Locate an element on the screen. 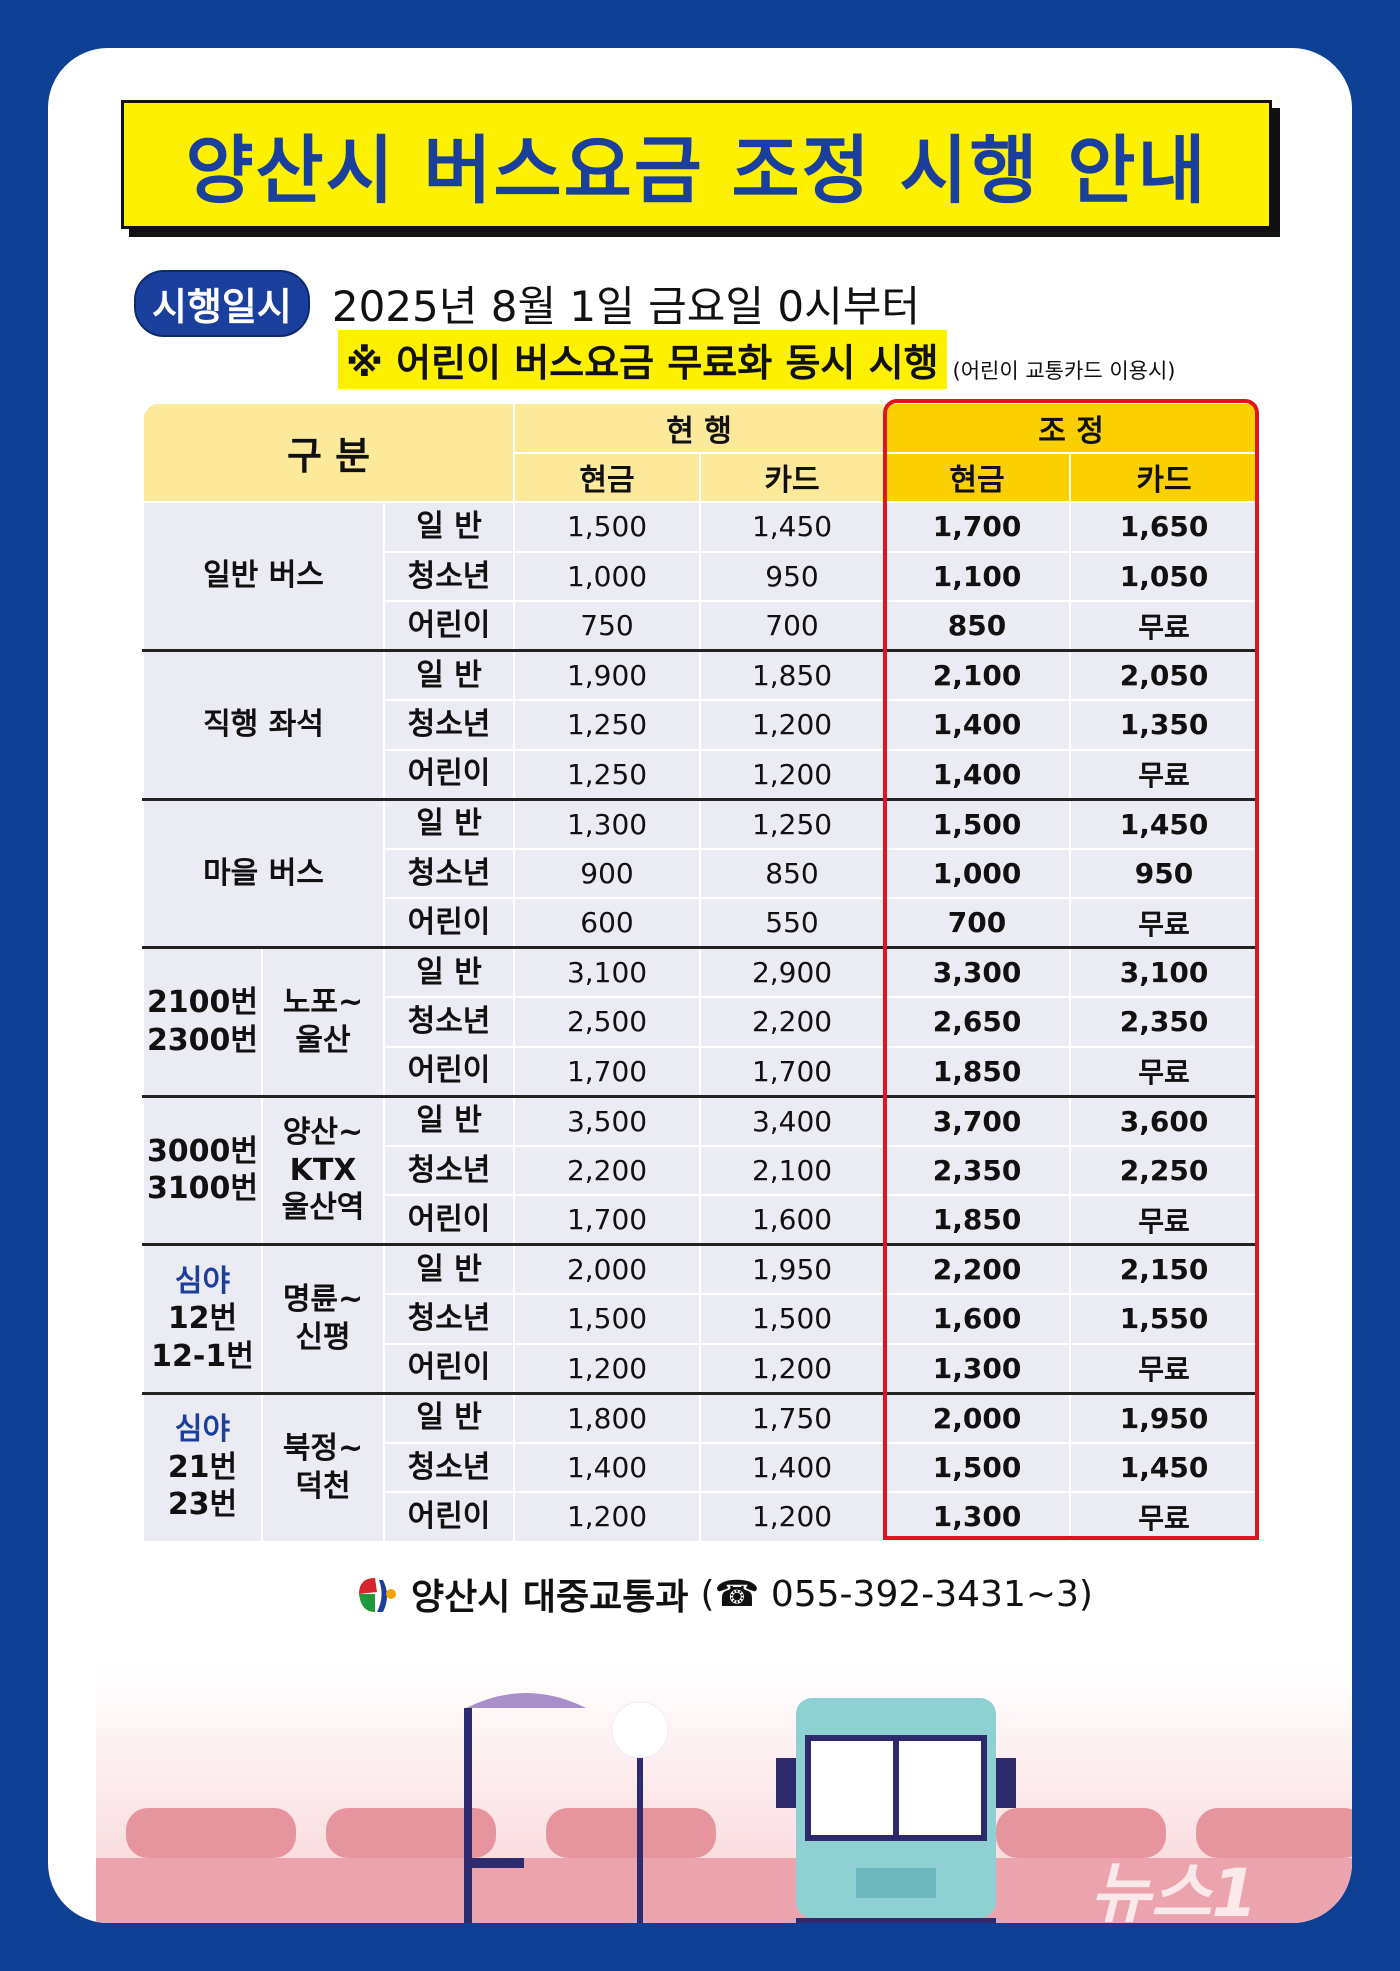  route-stop: 노포~ is located at coordinates (323, 1003).